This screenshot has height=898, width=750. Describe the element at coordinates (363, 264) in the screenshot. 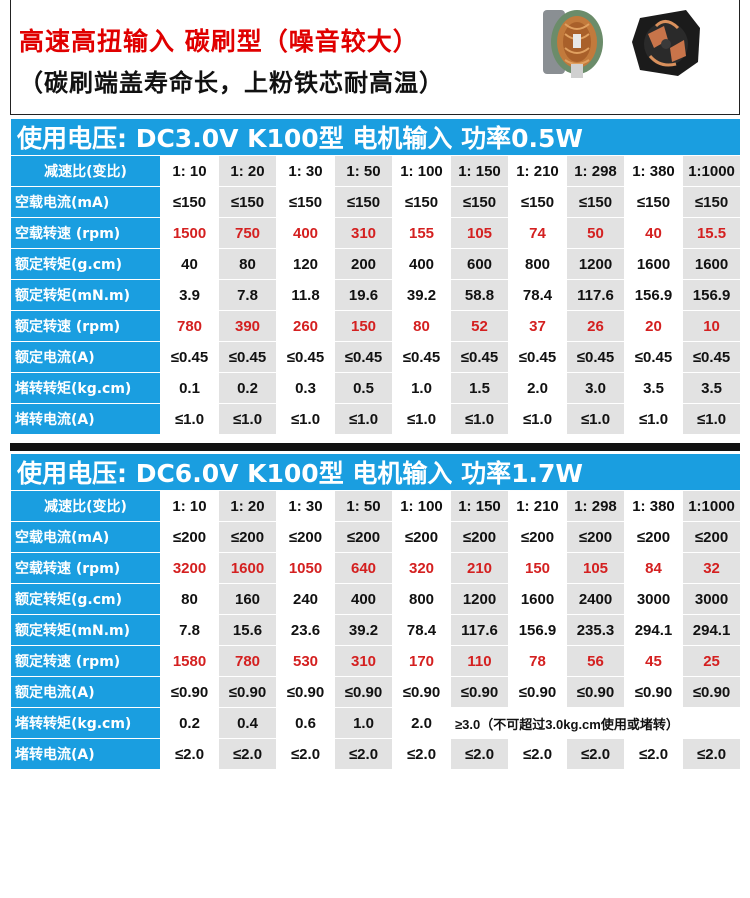

I see `table-cell: 200` at that location.